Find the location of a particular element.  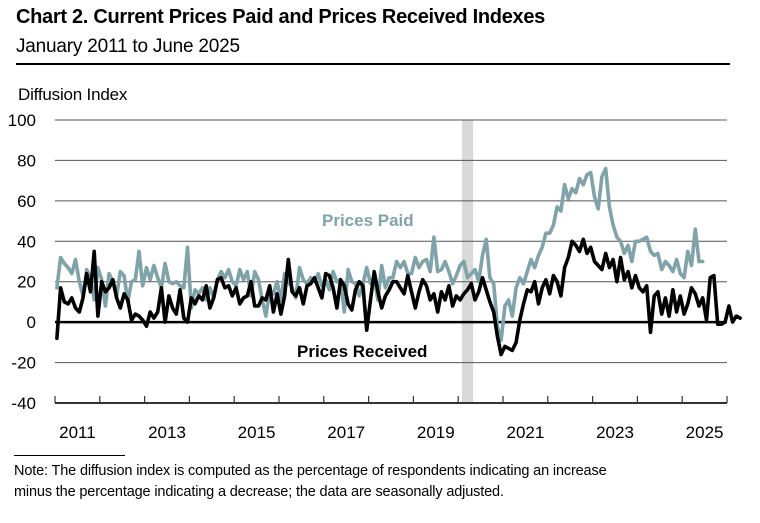

x-tick-label: 2021 is located at coordinates (525, 432).